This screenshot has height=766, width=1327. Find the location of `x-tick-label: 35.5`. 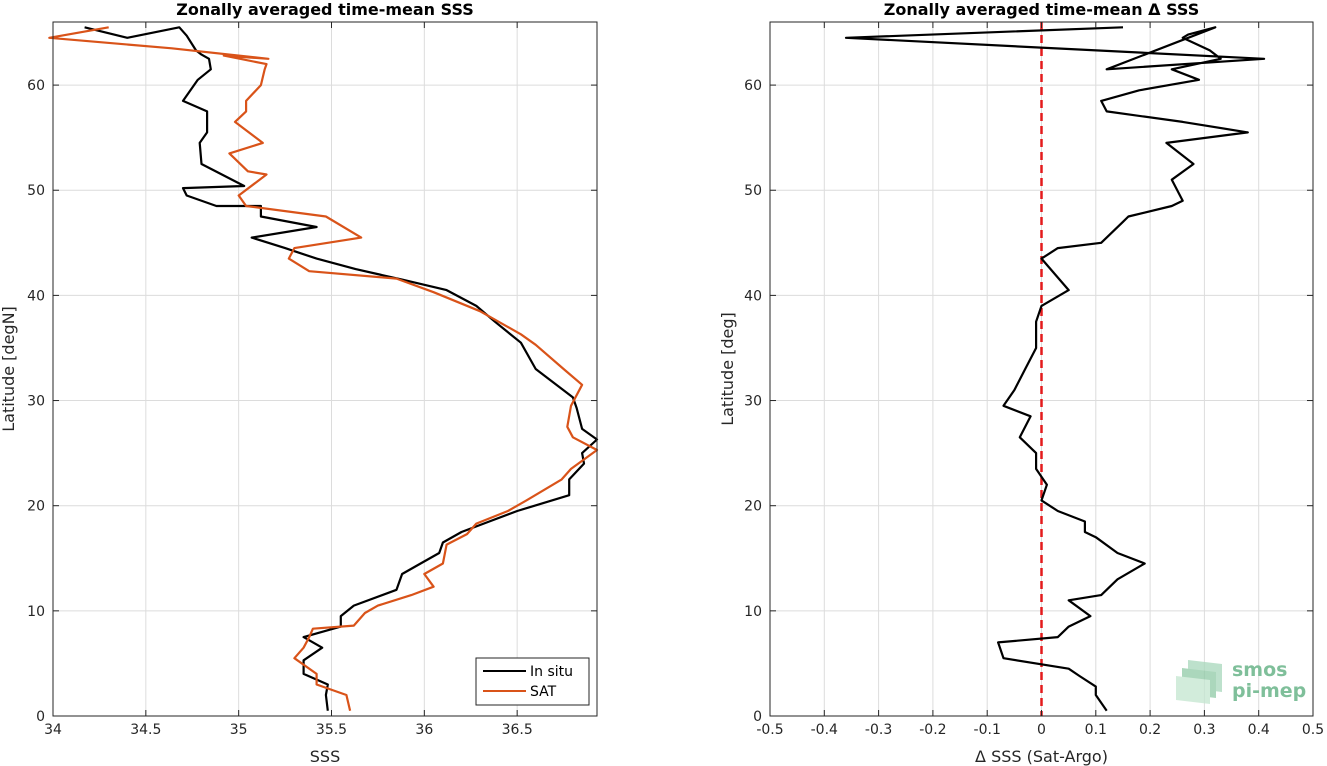

x-tick-label: 35.5 is located at coordinates (331, 730).